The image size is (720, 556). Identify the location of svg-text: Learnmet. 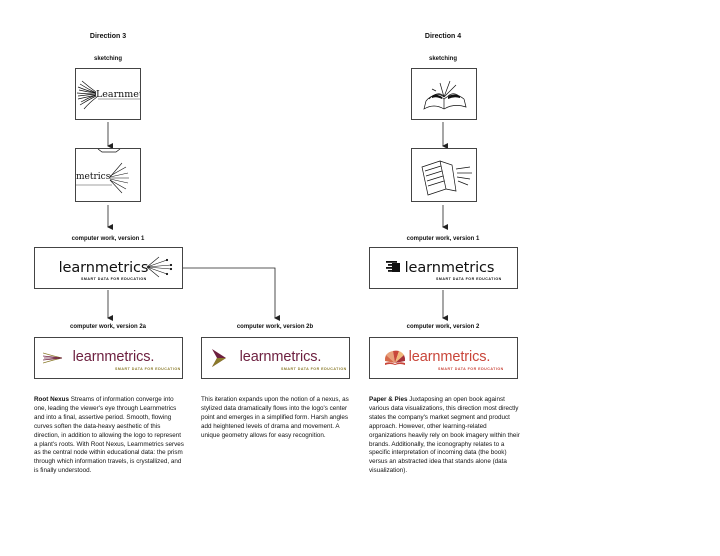
(118, 94).